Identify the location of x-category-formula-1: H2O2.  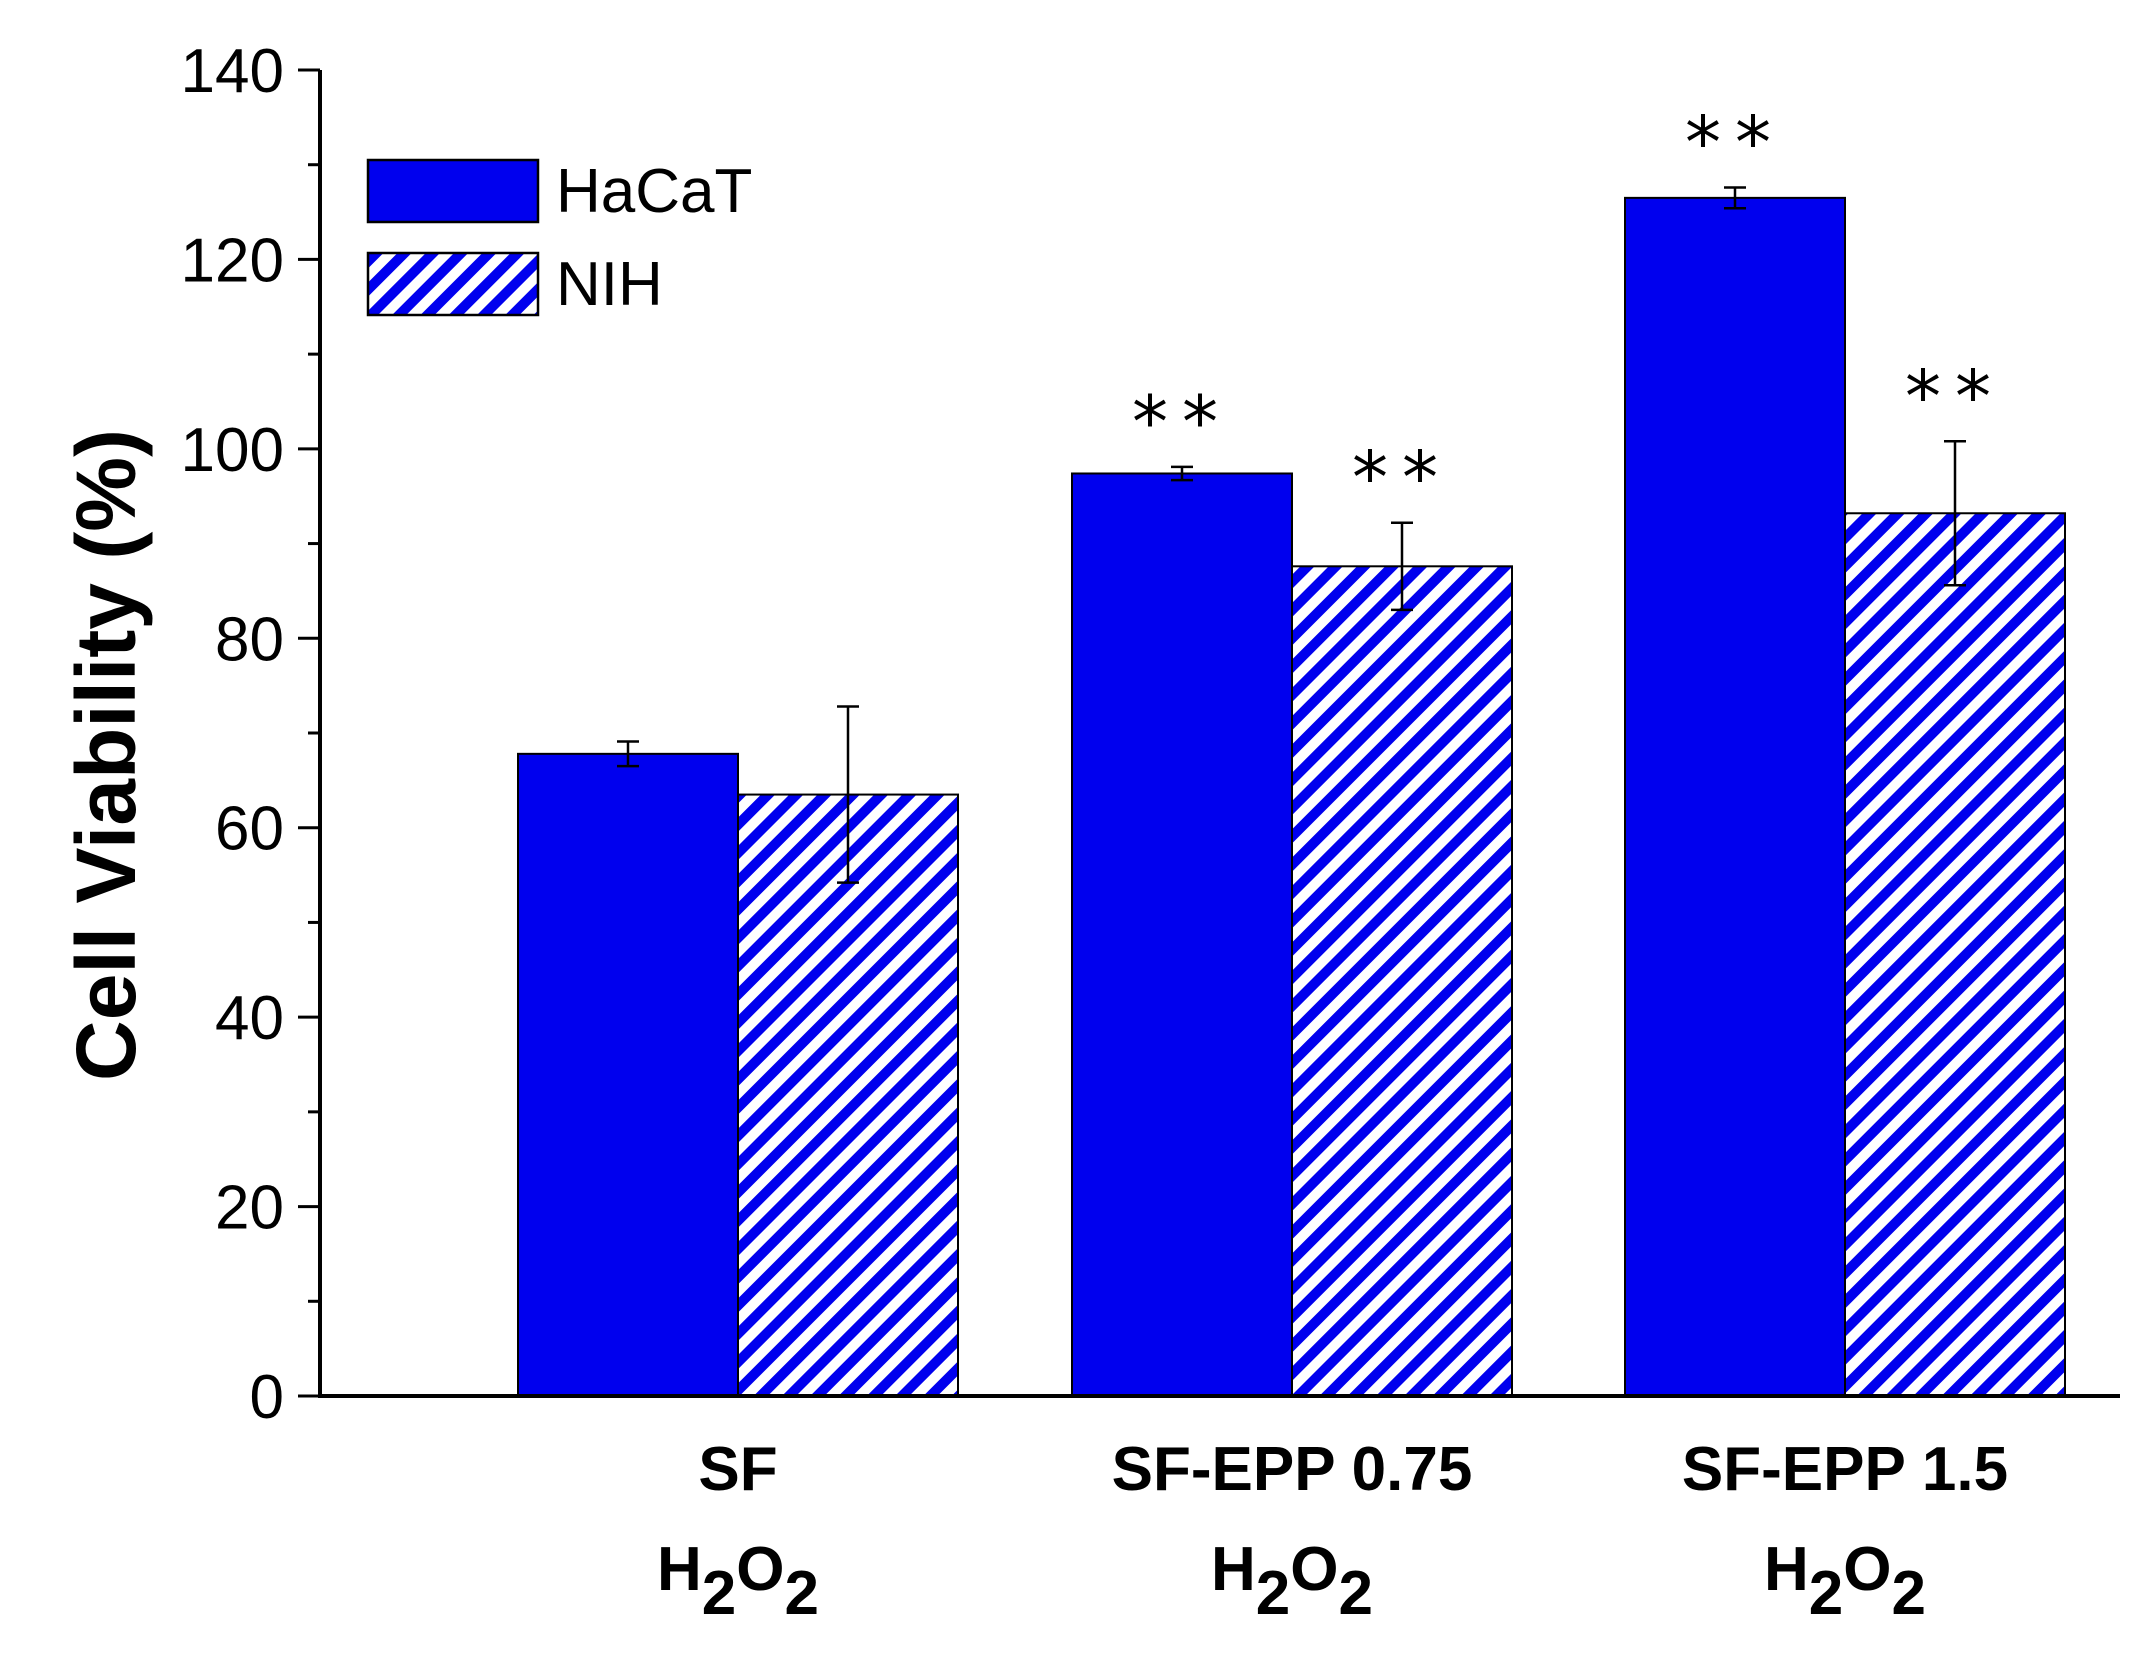
(738, 1581).